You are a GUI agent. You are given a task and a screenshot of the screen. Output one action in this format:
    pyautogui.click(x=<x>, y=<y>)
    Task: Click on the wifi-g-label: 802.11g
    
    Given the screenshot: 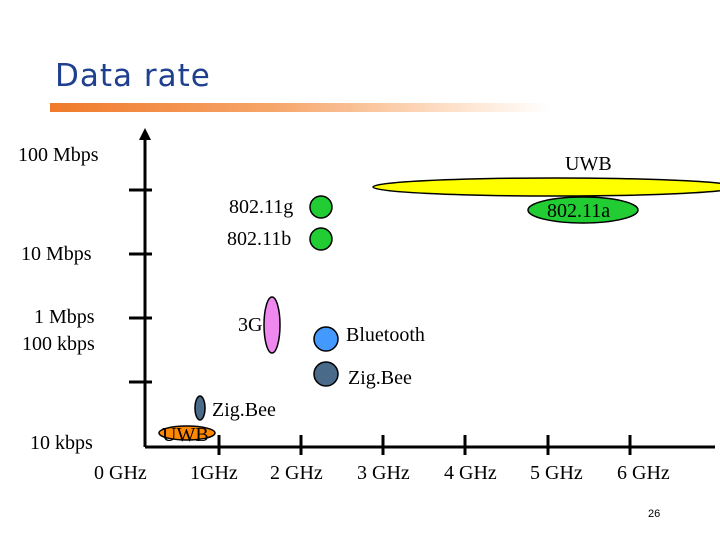 What is the action you would take?
    pyautogui.click(x=261, y=207)
    